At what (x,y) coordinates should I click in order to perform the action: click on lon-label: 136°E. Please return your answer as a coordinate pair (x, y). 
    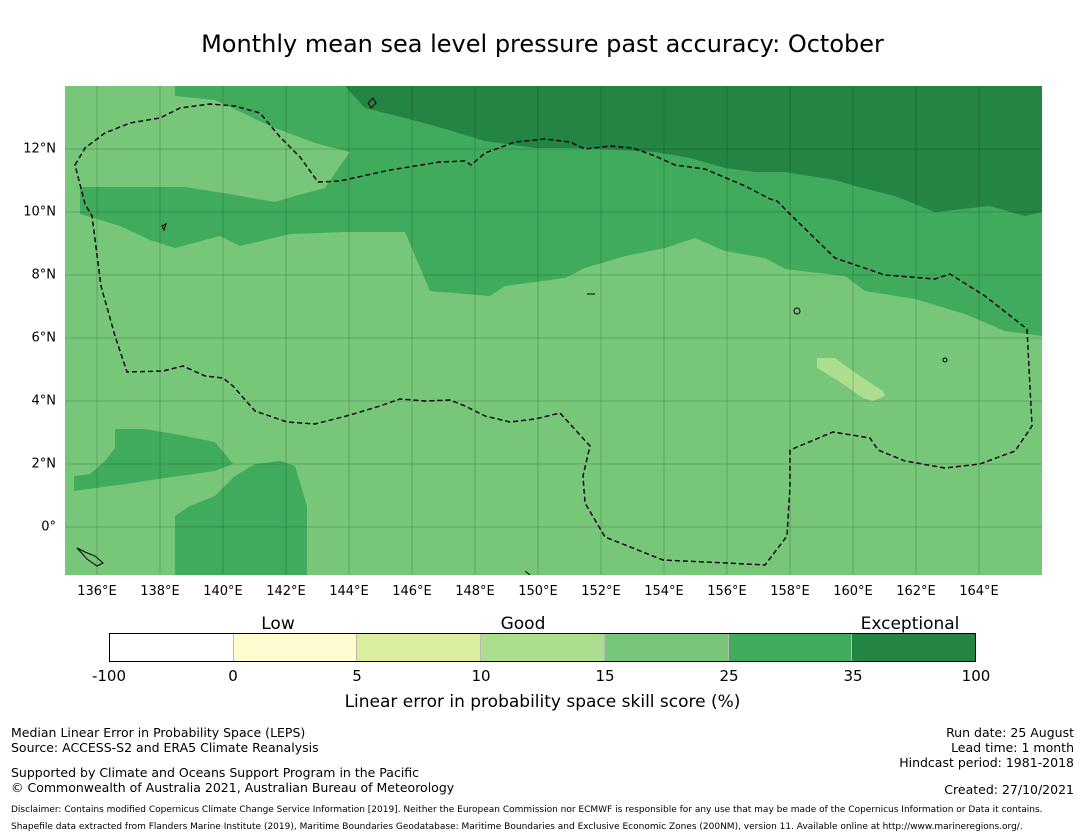
    Looking at the image, I should click on (97, 591).